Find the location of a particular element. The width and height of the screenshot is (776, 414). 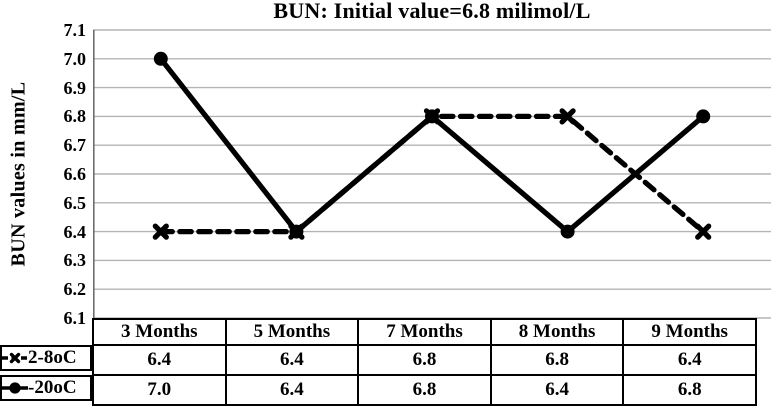

y-axis-title: BUN values in mm/L is located at coordinates (18, 174).